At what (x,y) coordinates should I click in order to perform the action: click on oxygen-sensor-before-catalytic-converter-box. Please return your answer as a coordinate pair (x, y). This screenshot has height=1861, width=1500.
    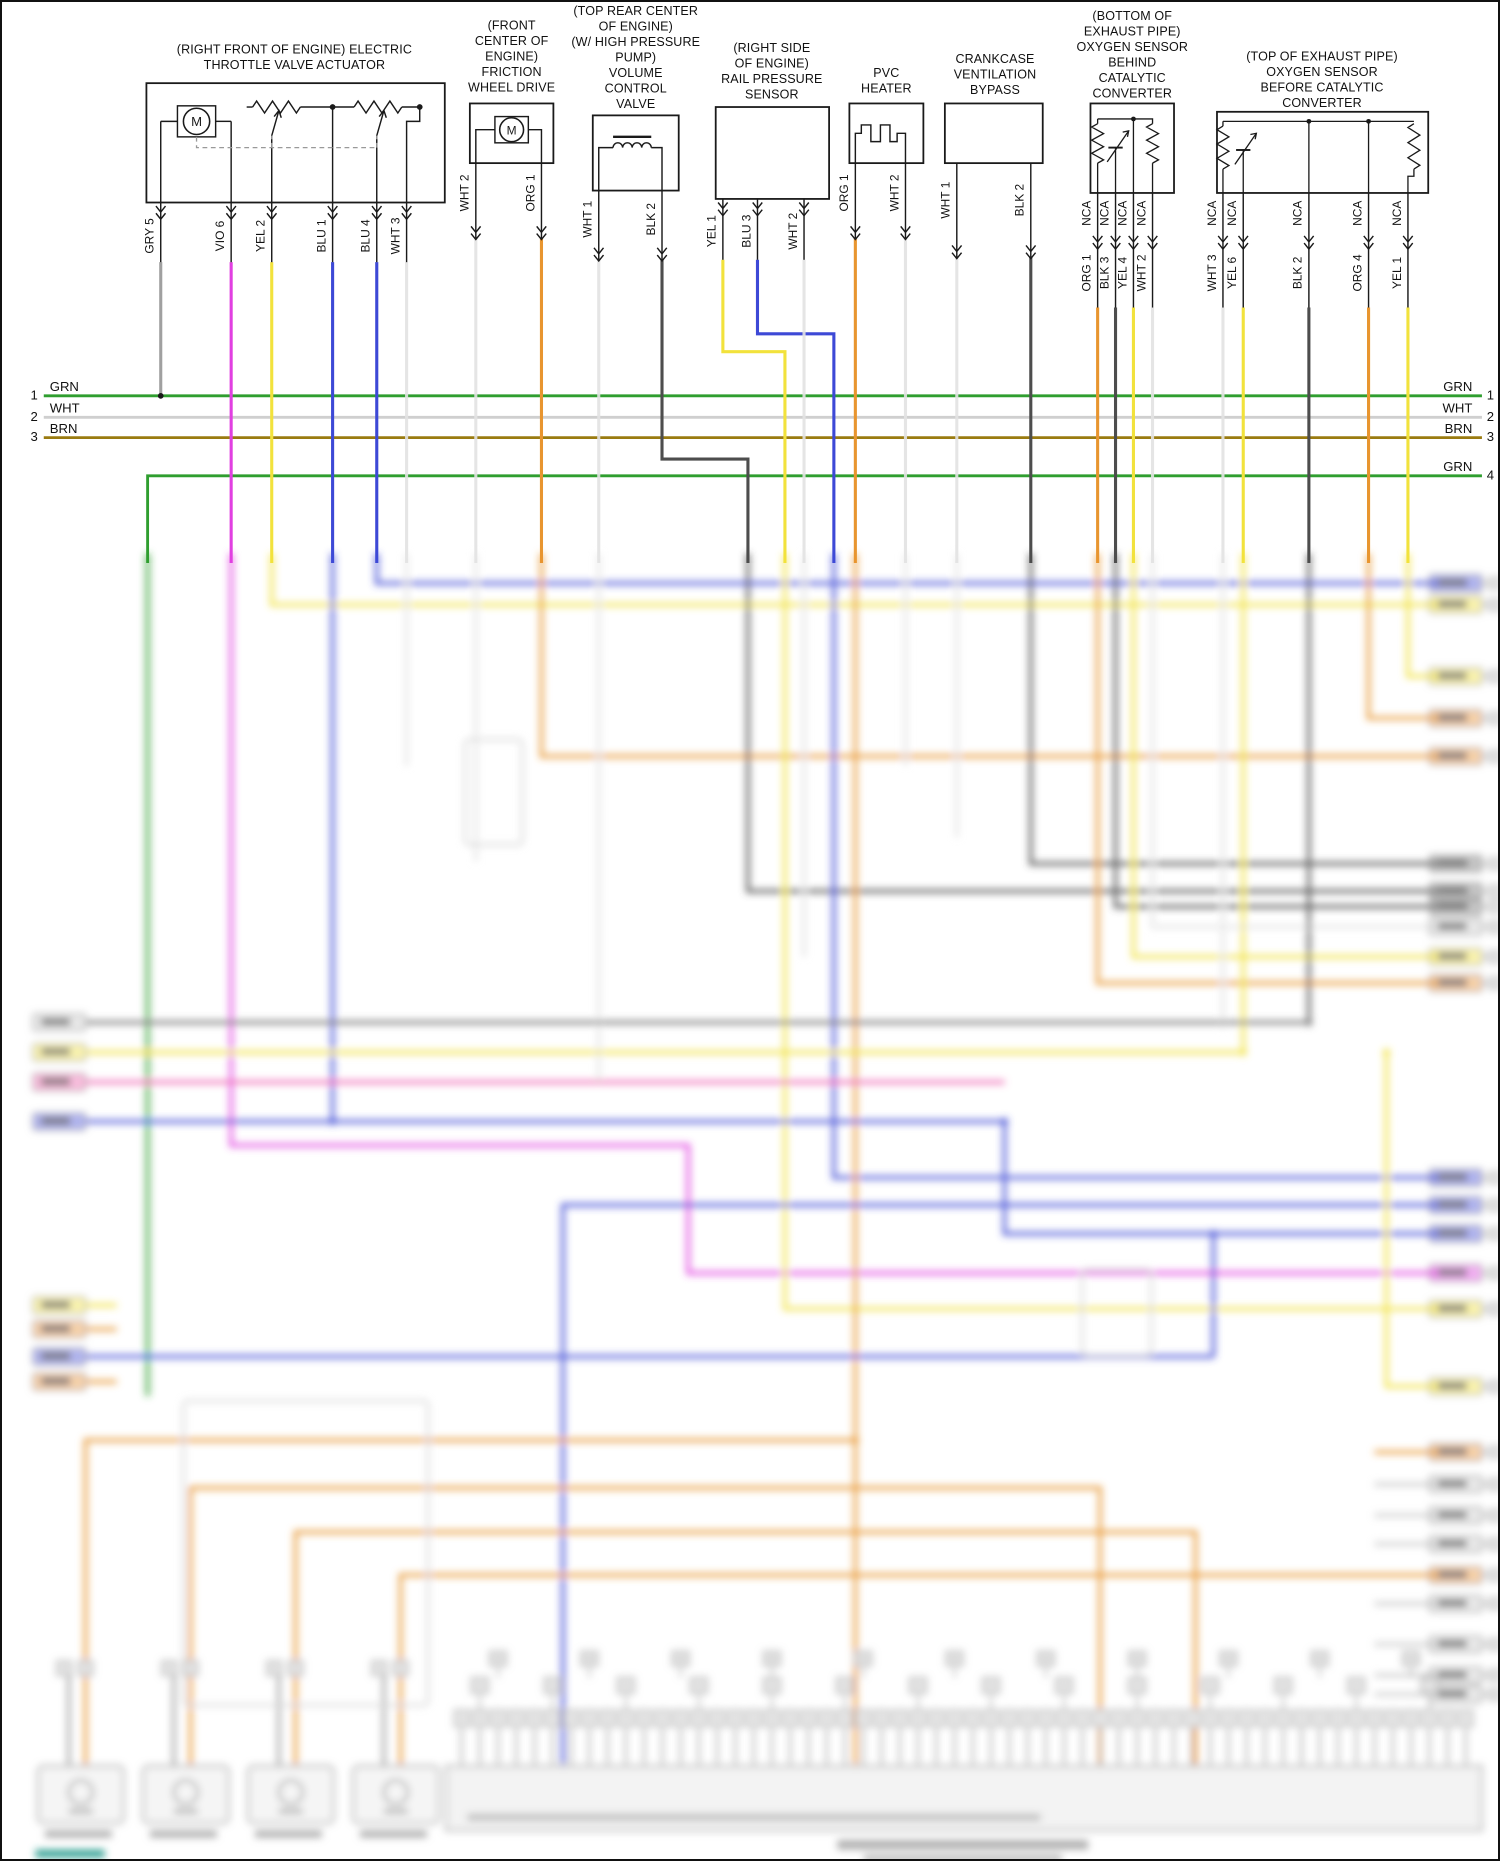
    Looking at the image, I should click on (1323, 152).